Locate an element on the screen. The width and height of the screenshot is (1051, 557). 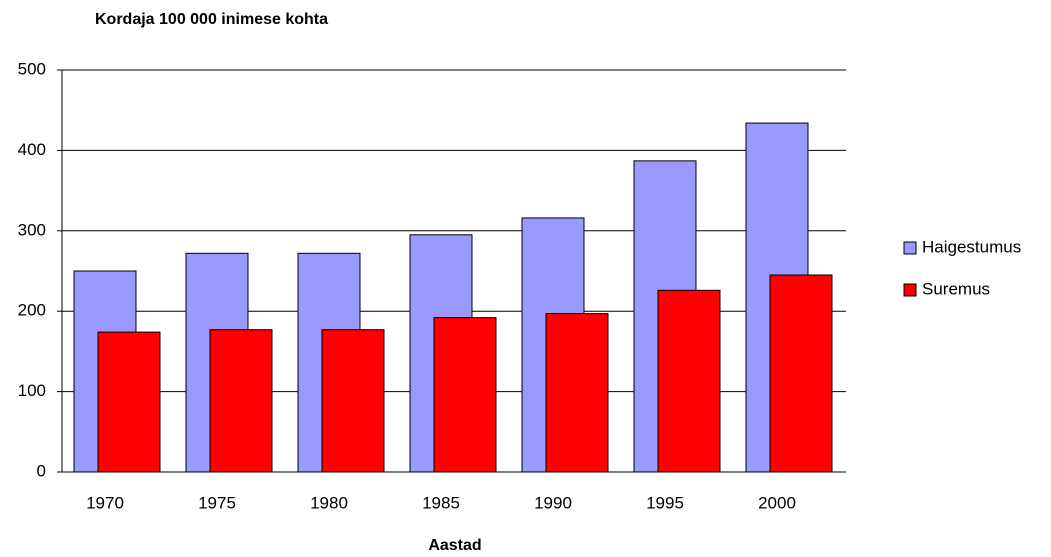
x-tick-label: 1985 is located at coordinates (441, 502).